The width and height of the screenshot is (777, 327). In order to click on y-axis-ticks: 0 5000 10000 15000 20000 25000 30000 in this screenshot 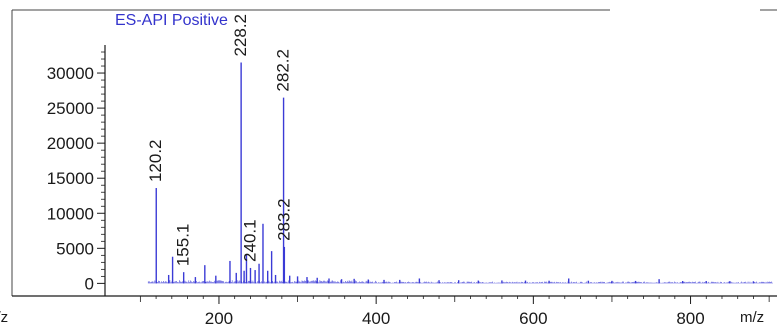, I will do `click(76, 172)`.